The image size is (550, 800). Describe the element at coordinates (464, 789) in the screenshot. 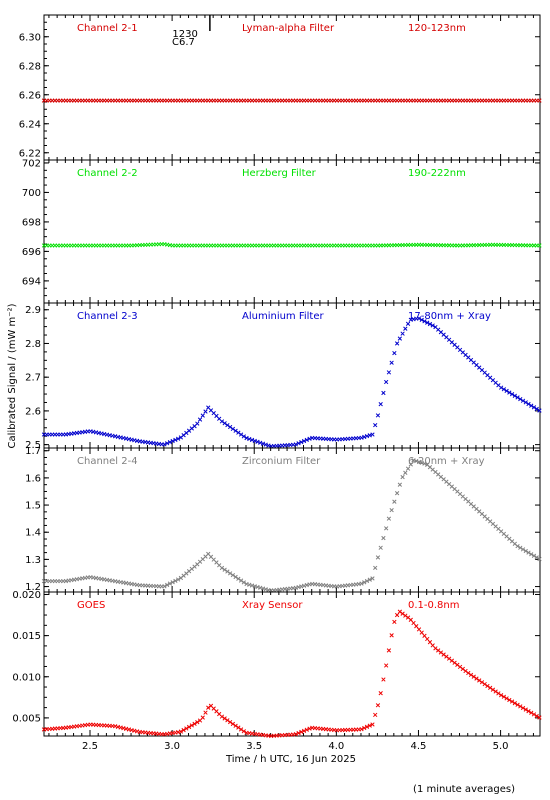

I see `averages-footnote: (1 minute averages)` at that location.